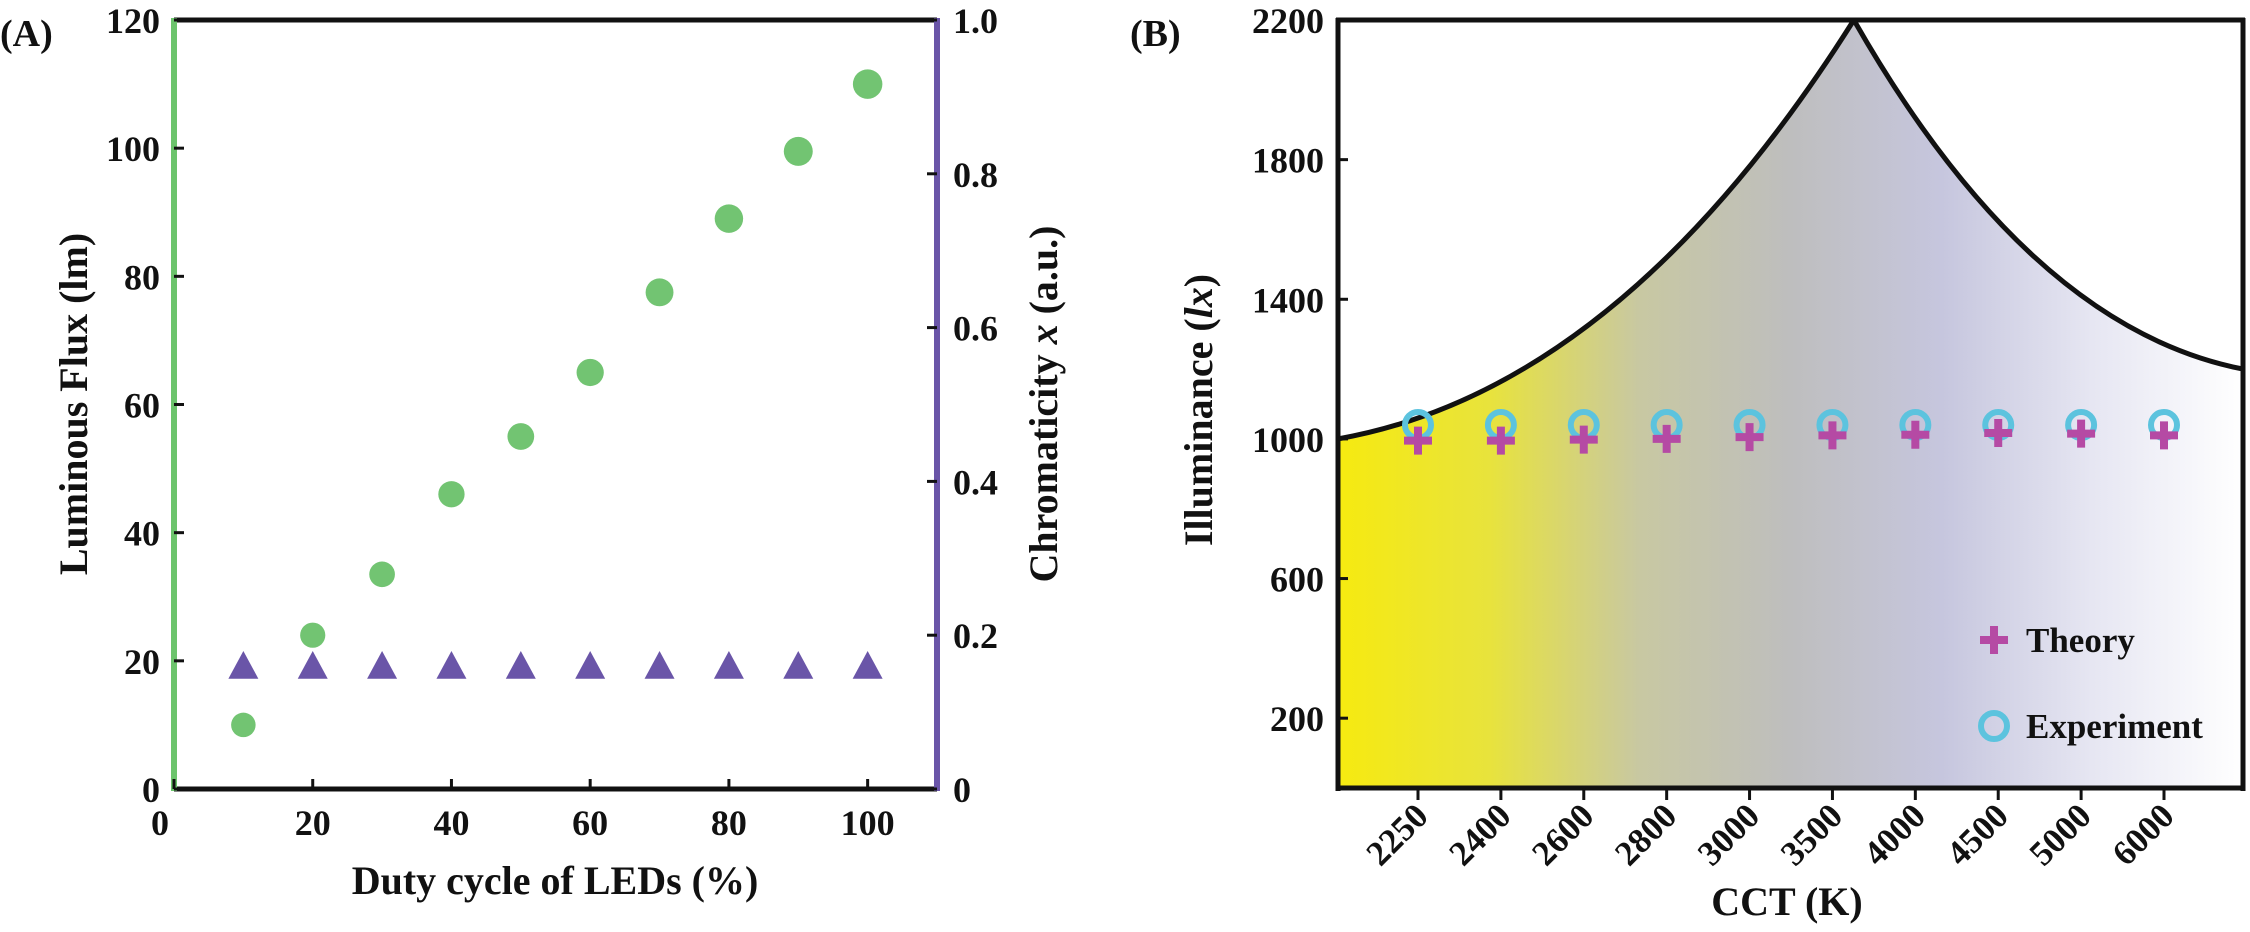 The image size is (2250, 932). What do you see at coordinates (2143, 834) in the screenshot?
I see `panel-b-x-tick-label: 6000` at bounding box center [2143, 834].